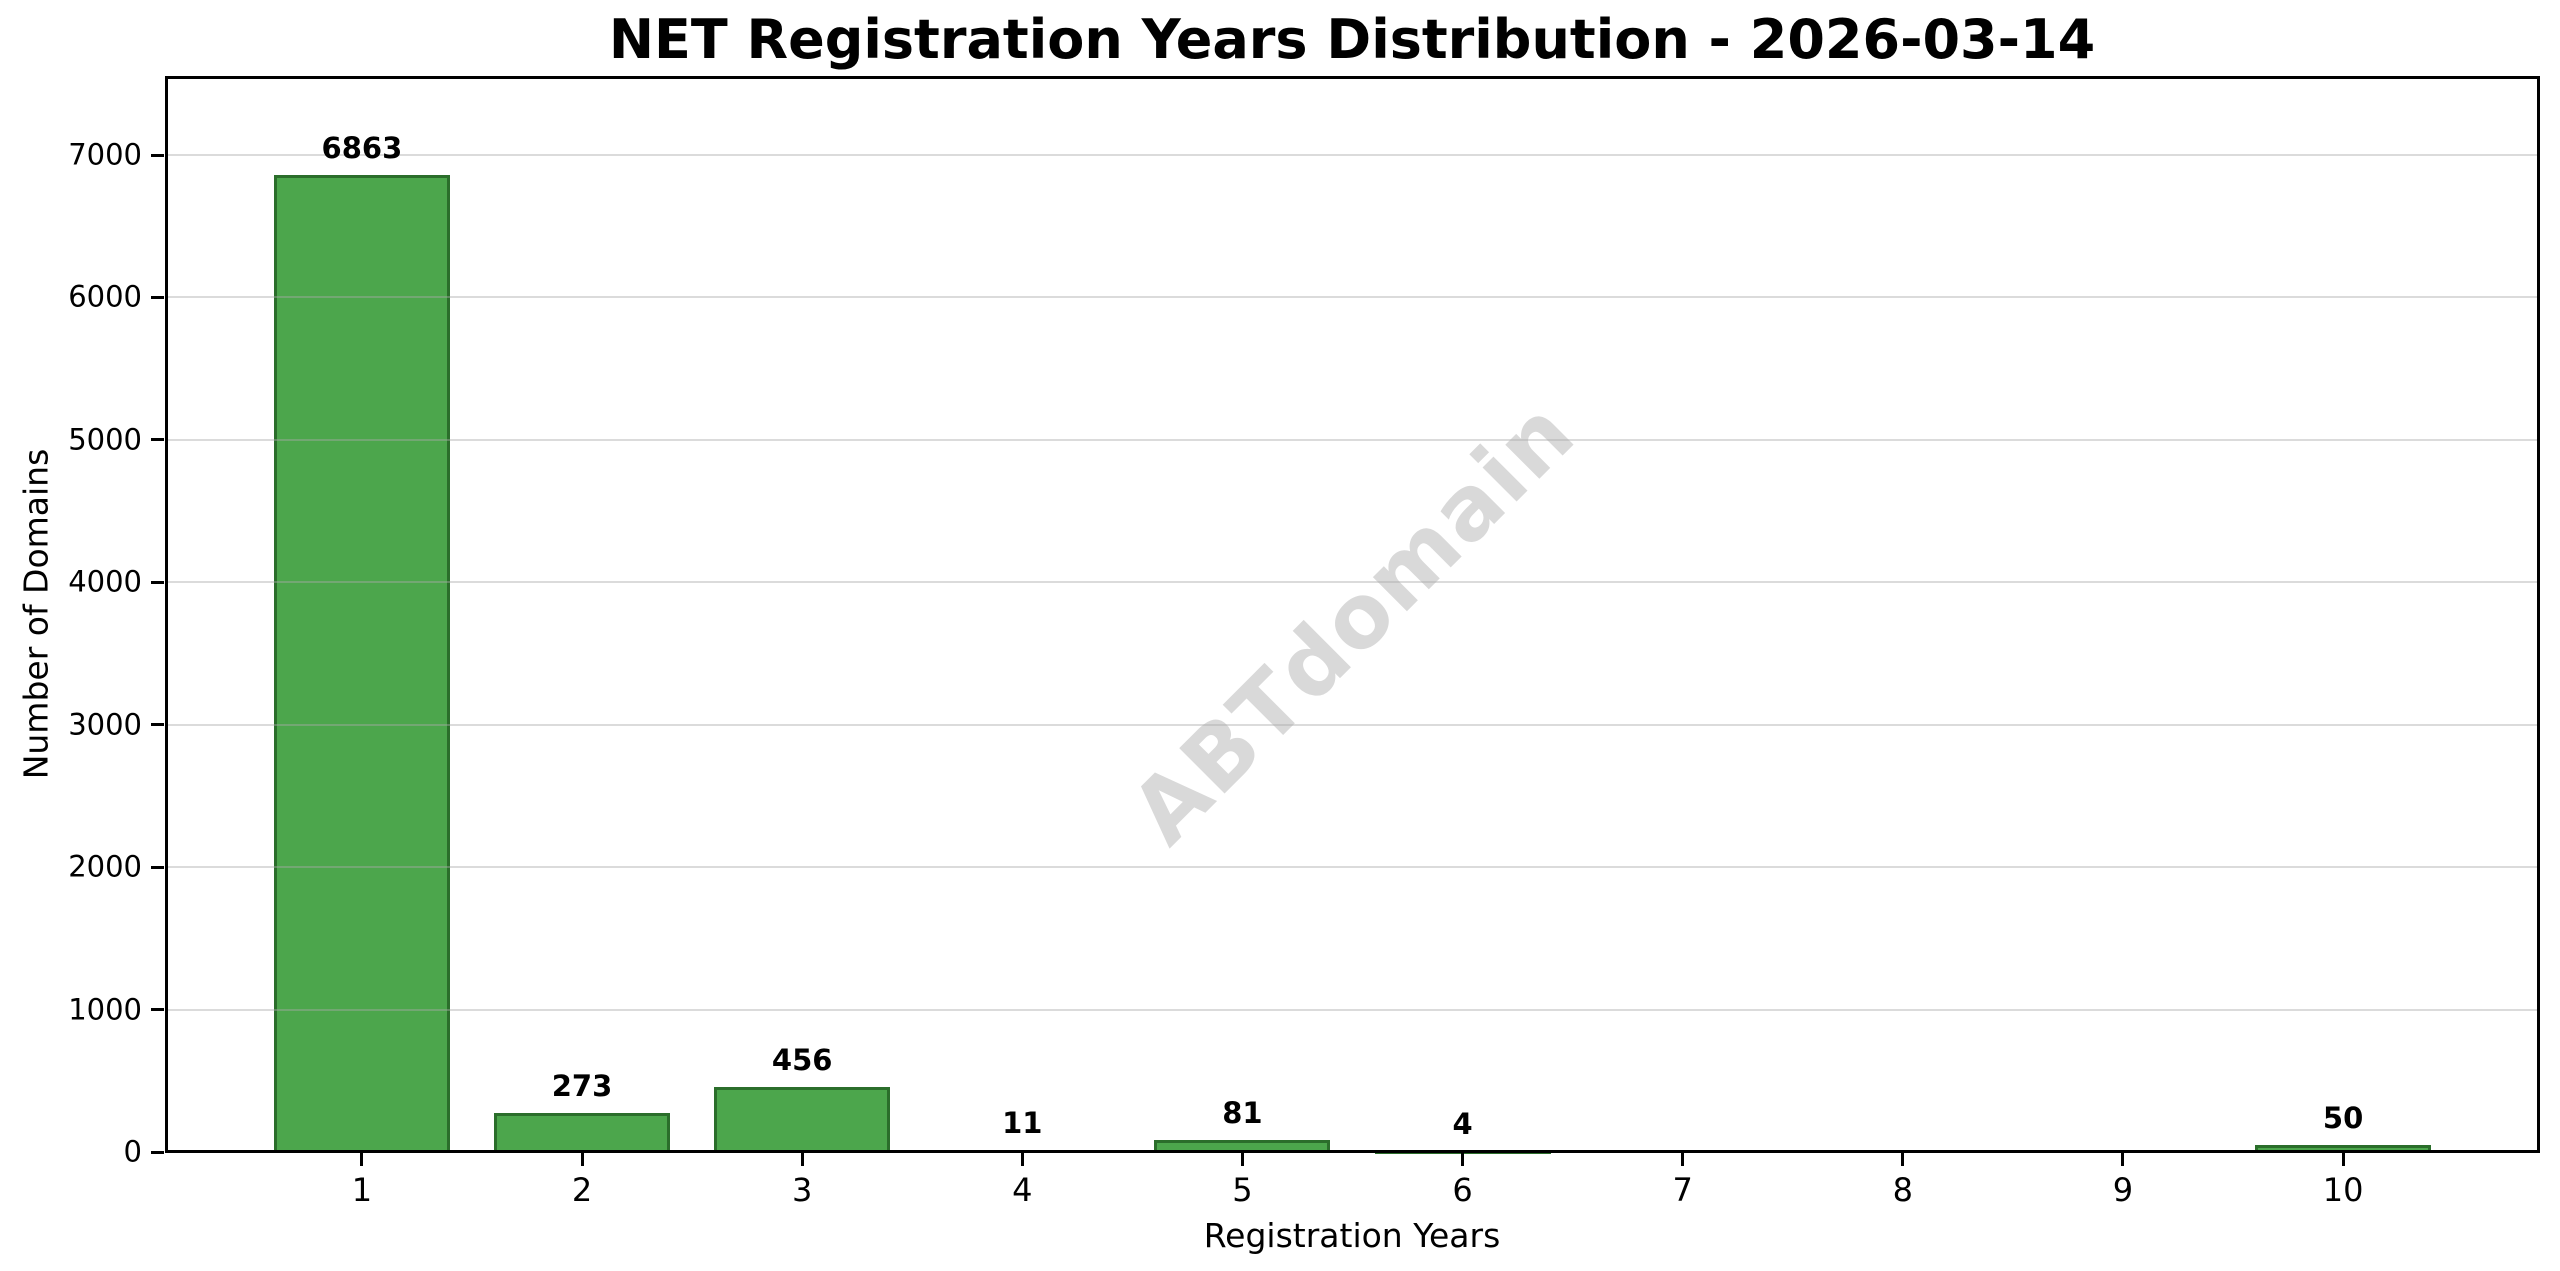 This screenshot has height=1271, width=2560. I want to click on x-tick-label: 8, so click(1902, 1190).